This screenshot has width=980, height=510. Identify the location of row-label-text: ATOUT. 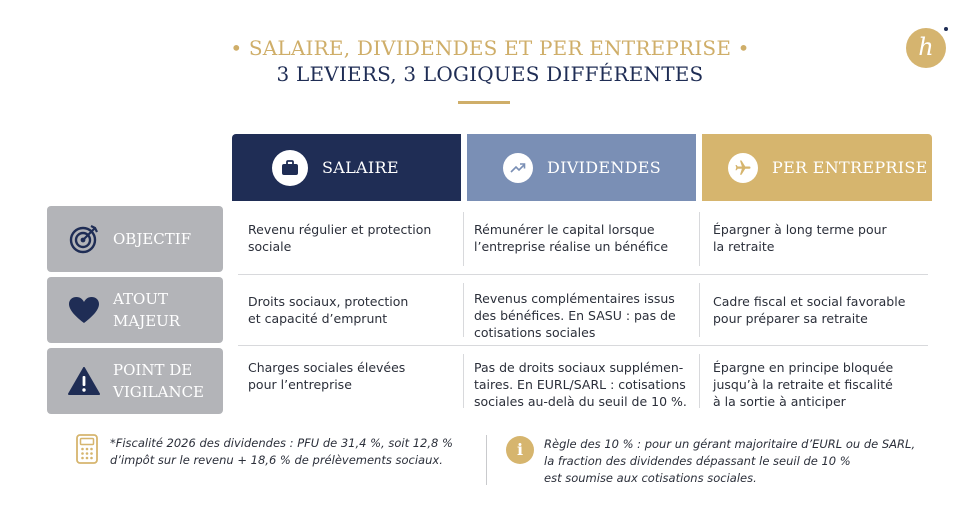
(140, 299).